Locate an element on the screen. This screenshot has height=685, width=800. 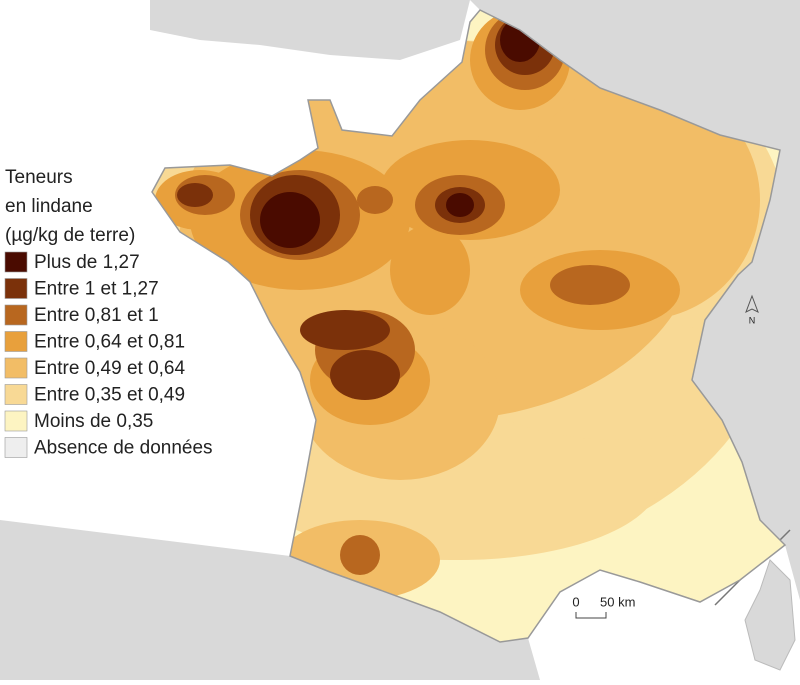
scale-label: 0 is located at coordinates (575, 601).